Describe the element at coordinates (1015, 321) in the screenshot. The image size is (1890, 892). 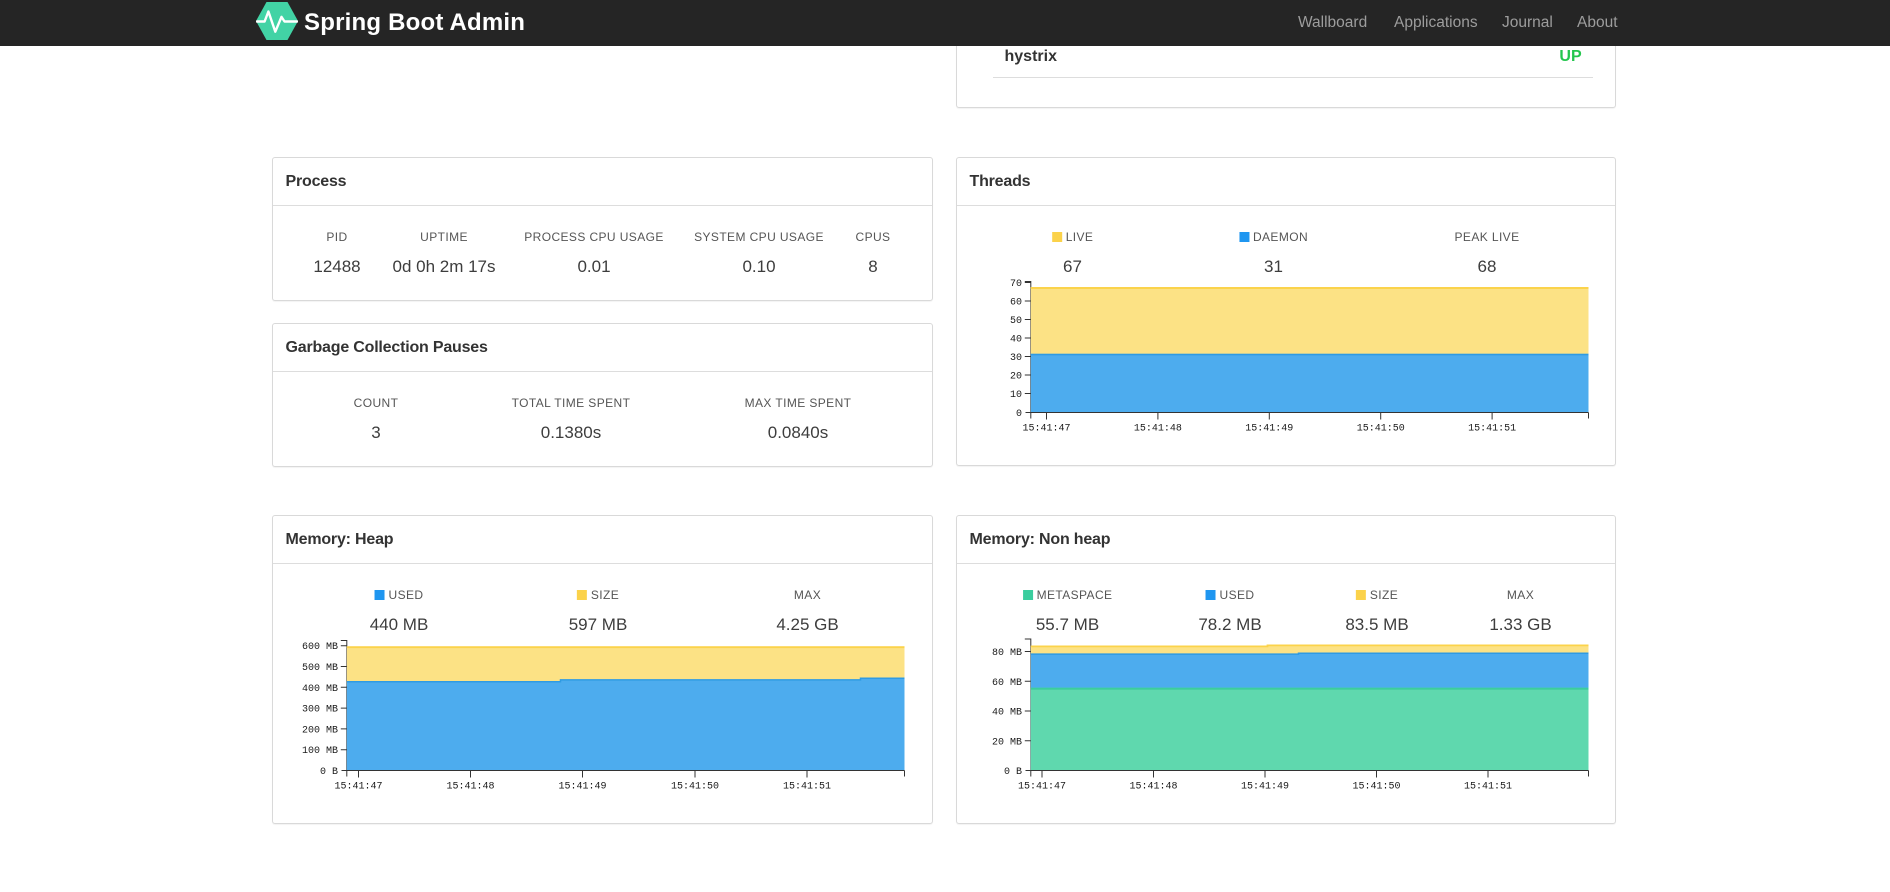
I see `svg-text: 50` at that location.